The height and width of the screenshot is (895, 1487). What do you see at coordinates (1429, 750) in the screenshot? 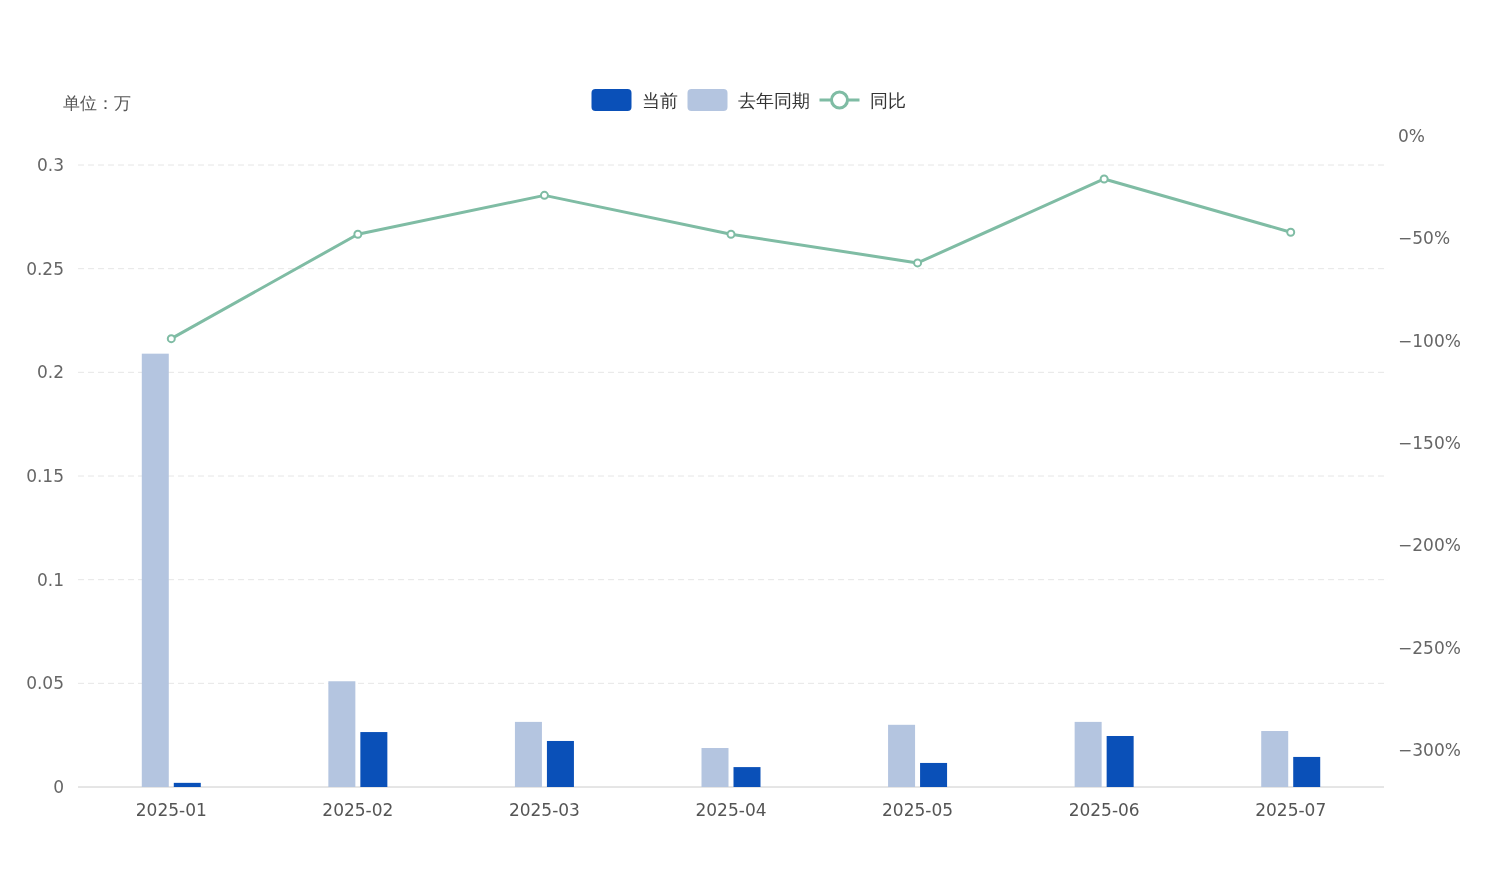
I see `y2-tick-label: −300%` at bounding box center [1429, 750].